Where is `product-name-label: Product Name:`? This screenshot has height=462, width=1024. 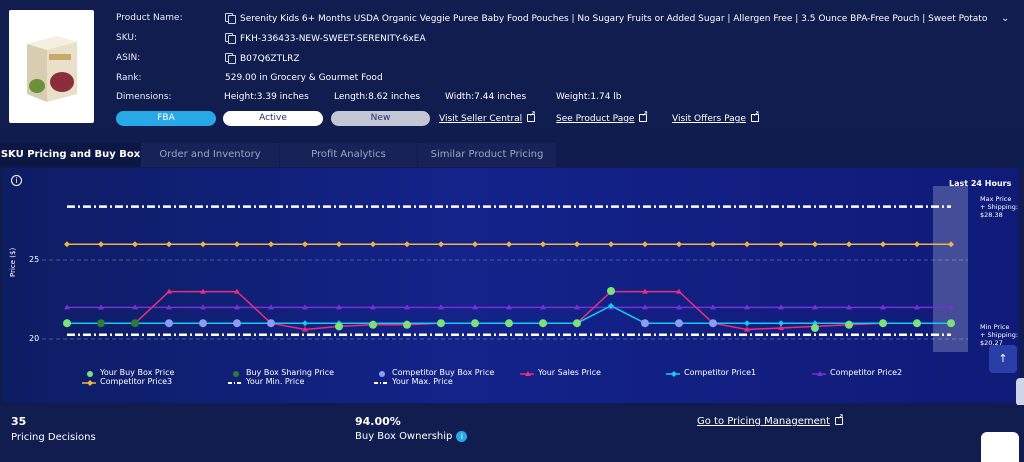 product-name-label: Product Name: is located at coordinates (149, 18).